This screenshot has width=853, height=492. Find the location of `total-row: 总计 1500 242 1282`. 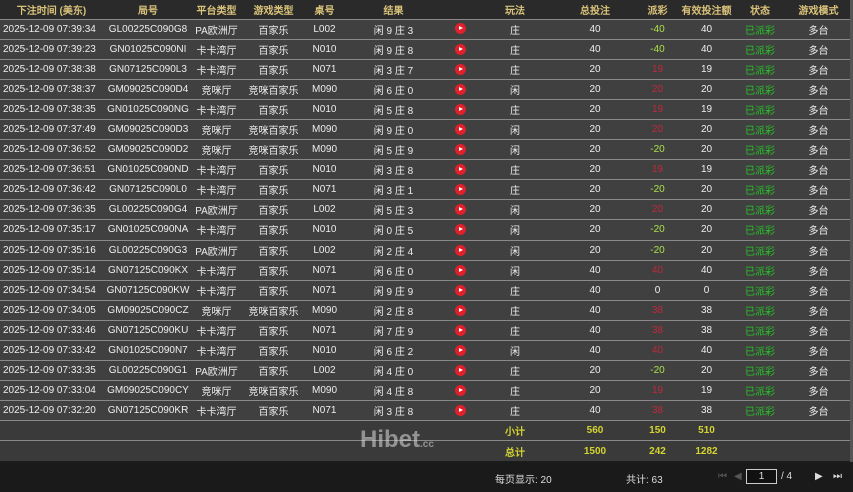

total-row: 总计 1500 242 1282 is located at coordinates (425, 451).